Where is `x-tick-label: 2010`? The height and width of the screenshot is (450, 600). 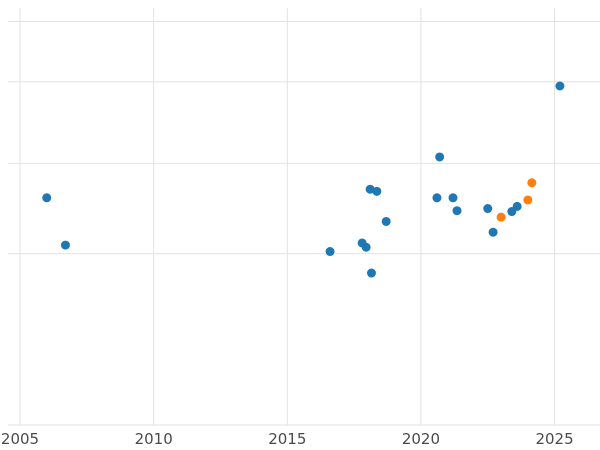
x-tick-label: 2010 is located at coordinates (154, 439).